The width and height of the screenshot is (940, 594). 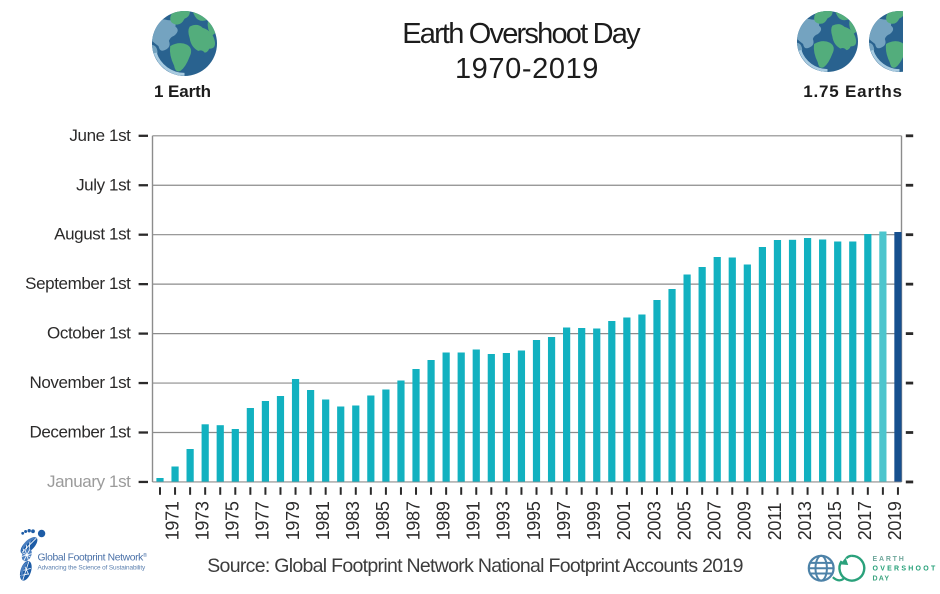 I want to click on svg-text: 1971, so click(x=172, y=520).